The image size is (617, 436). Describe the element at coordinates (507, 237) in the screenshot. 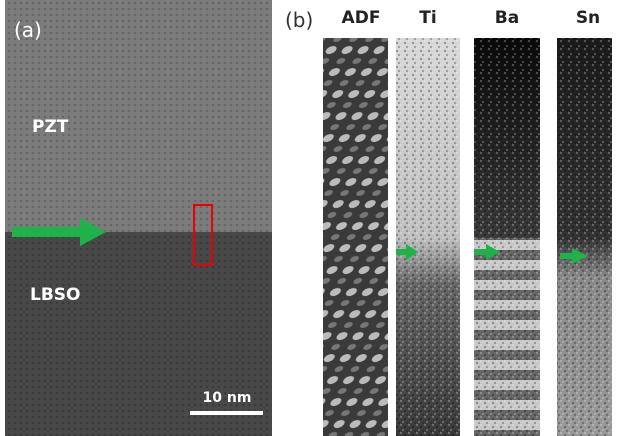

I see `ba-noise` at that location.